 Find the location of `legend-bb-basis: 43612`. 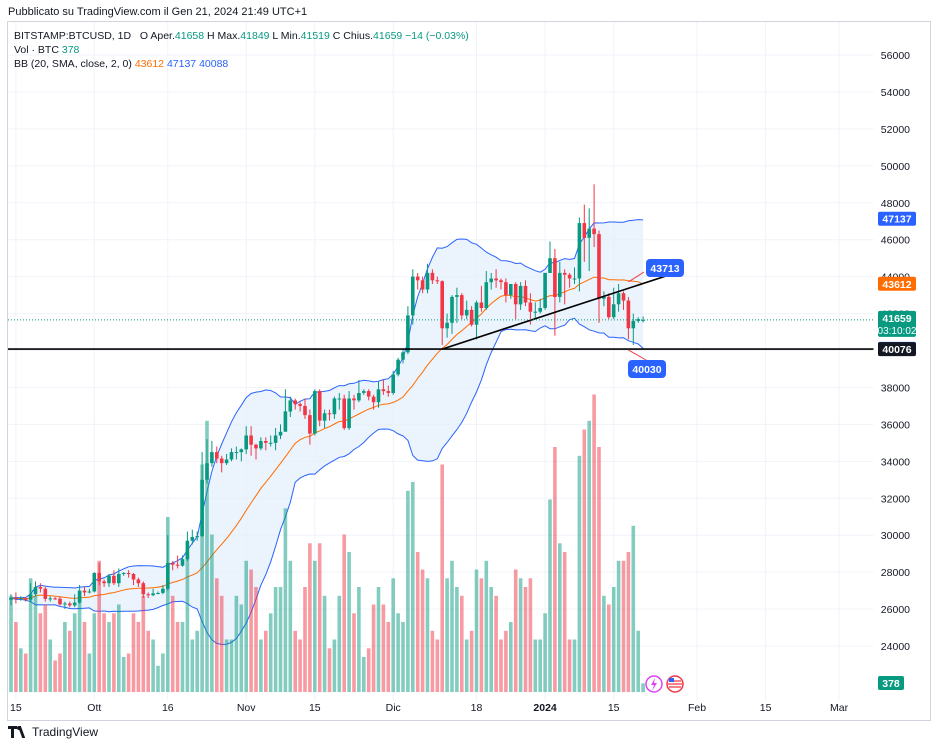

legend-bb-basis: 43612 is located at coordinates (149, 64).